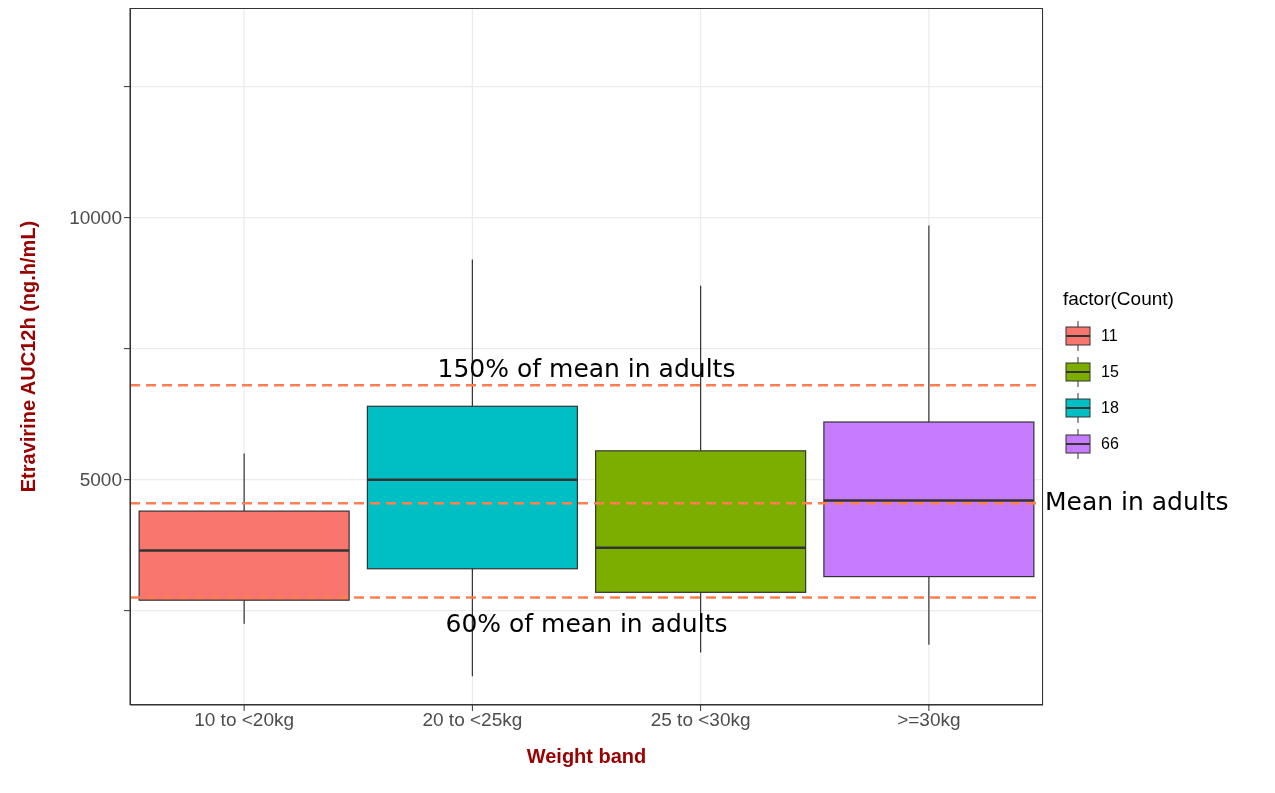 The image size is (1275, 793). Describe the element at coordinates (244, 720) in the screenshot. I see `x-tick-label: 10 to <20kg` at that location.